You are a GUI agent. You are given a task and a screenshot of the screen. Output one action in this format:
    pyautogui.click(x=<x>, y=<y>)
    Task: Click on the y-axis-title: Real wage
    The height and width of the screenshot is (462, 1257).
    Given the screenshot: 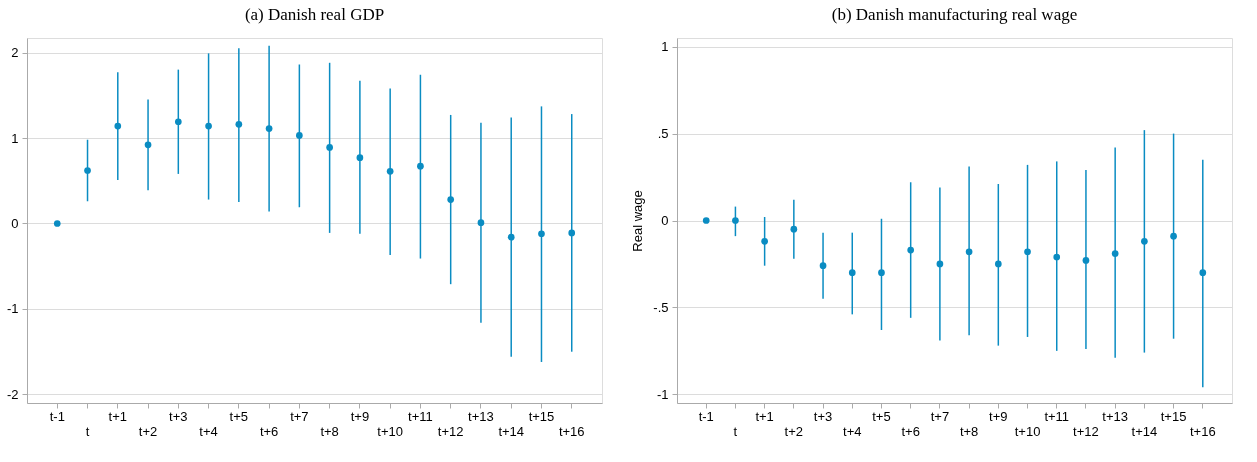 What is the action you would take?
    pyautogui.click(x=638, y=221)
    